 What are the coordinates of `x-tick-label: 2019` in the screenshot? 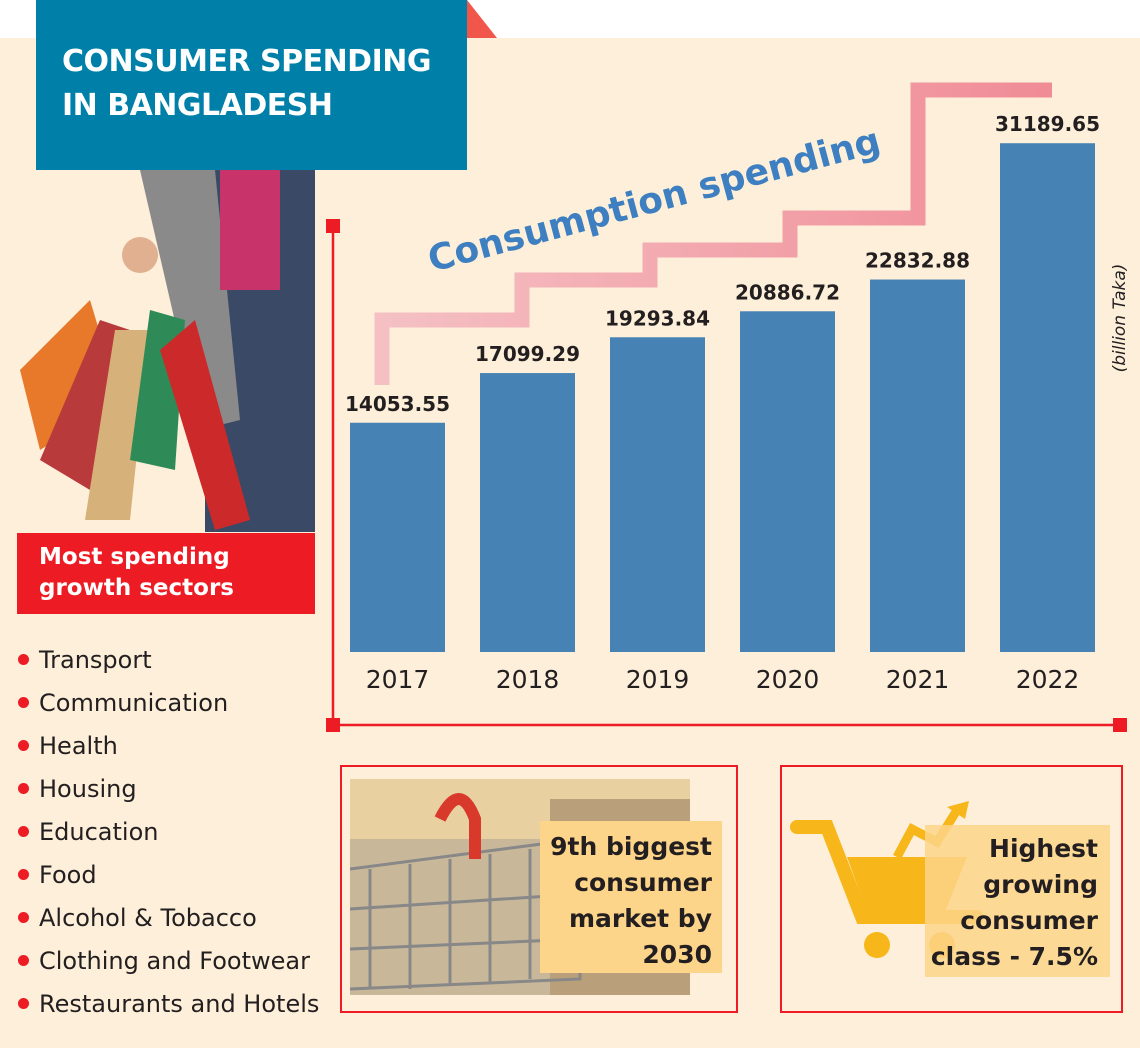 It's located at (658, 679).